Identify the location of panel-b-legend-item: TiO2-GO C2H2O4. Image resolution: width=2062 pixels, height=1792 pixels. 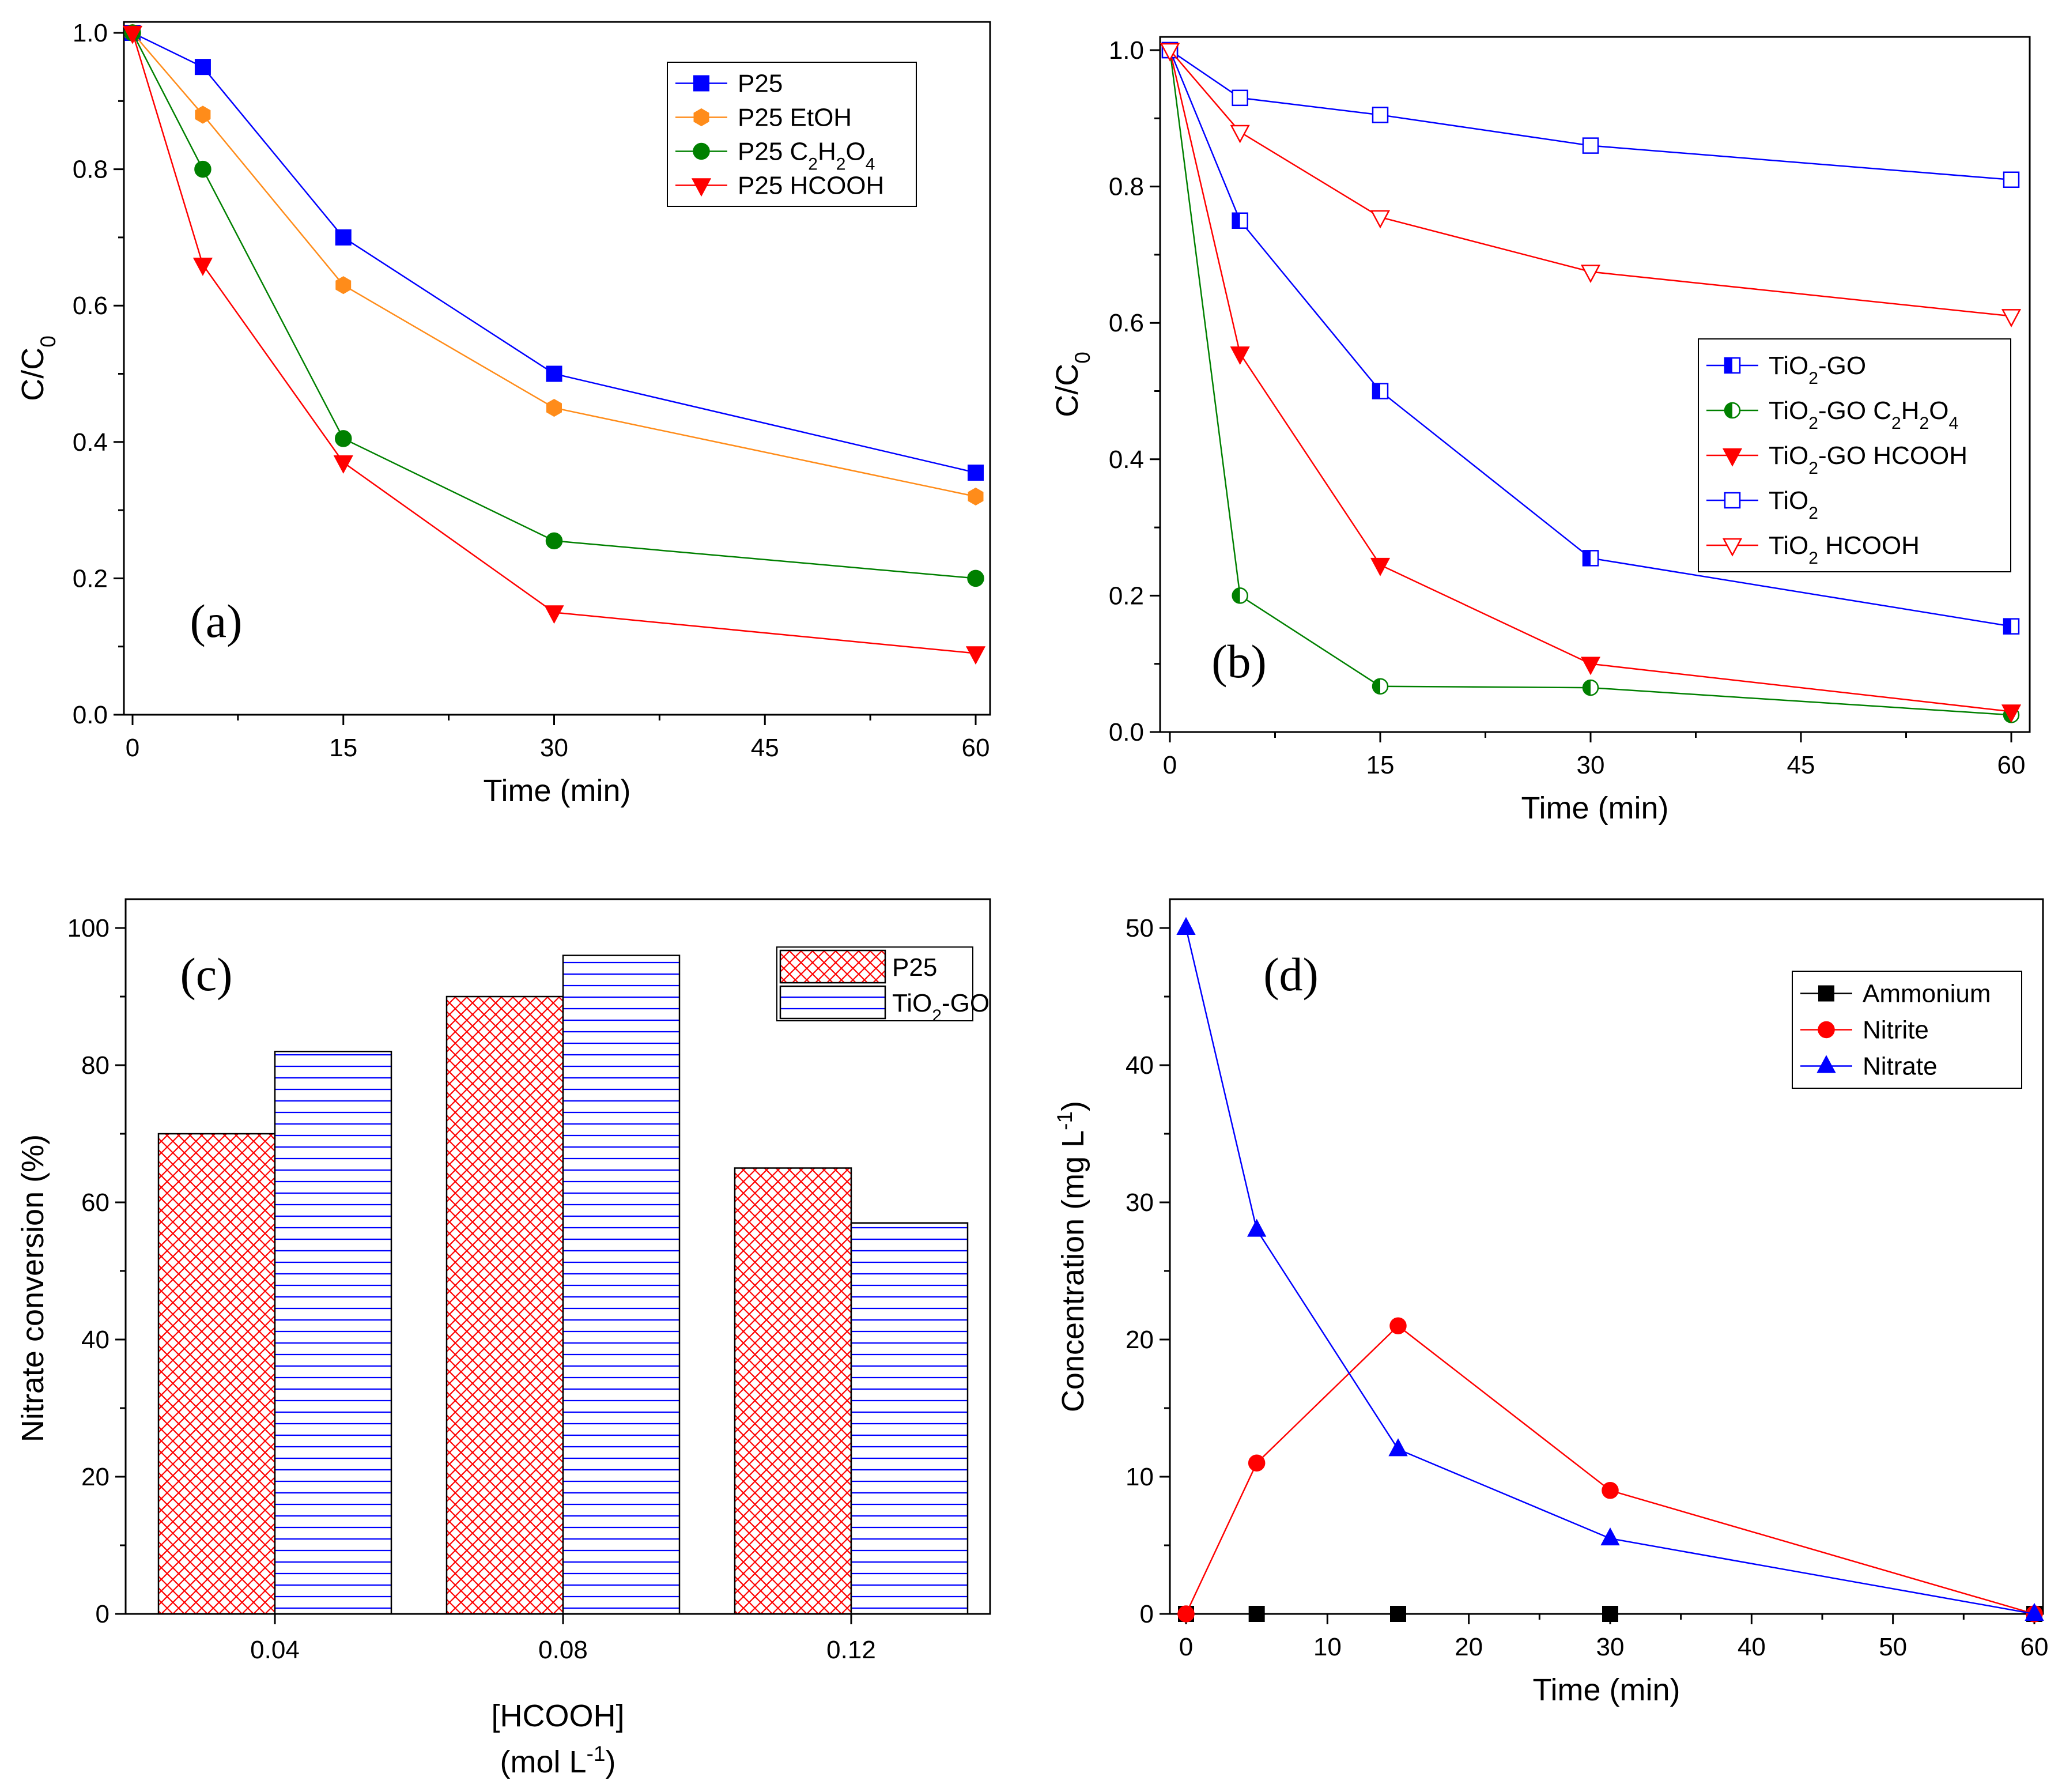
(1832, 415).